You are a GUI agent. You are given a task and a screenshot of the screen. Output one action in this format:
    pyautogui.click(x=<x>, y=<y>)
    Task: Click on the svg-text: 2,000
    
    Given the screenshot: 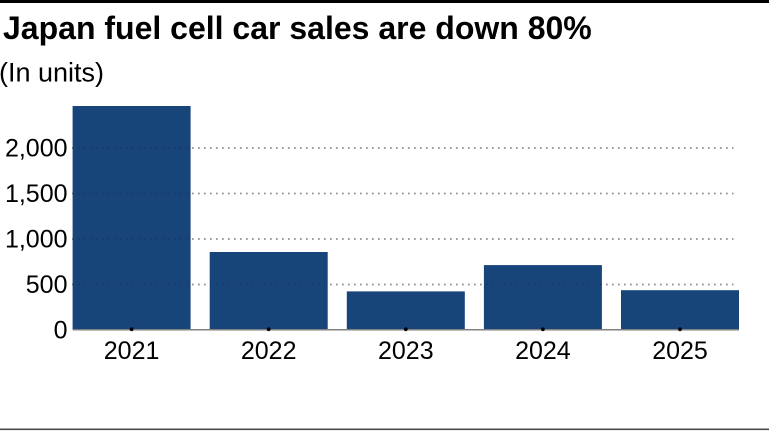 What is the action you would take?
    pyautogui.click(x=36, y=149)
    